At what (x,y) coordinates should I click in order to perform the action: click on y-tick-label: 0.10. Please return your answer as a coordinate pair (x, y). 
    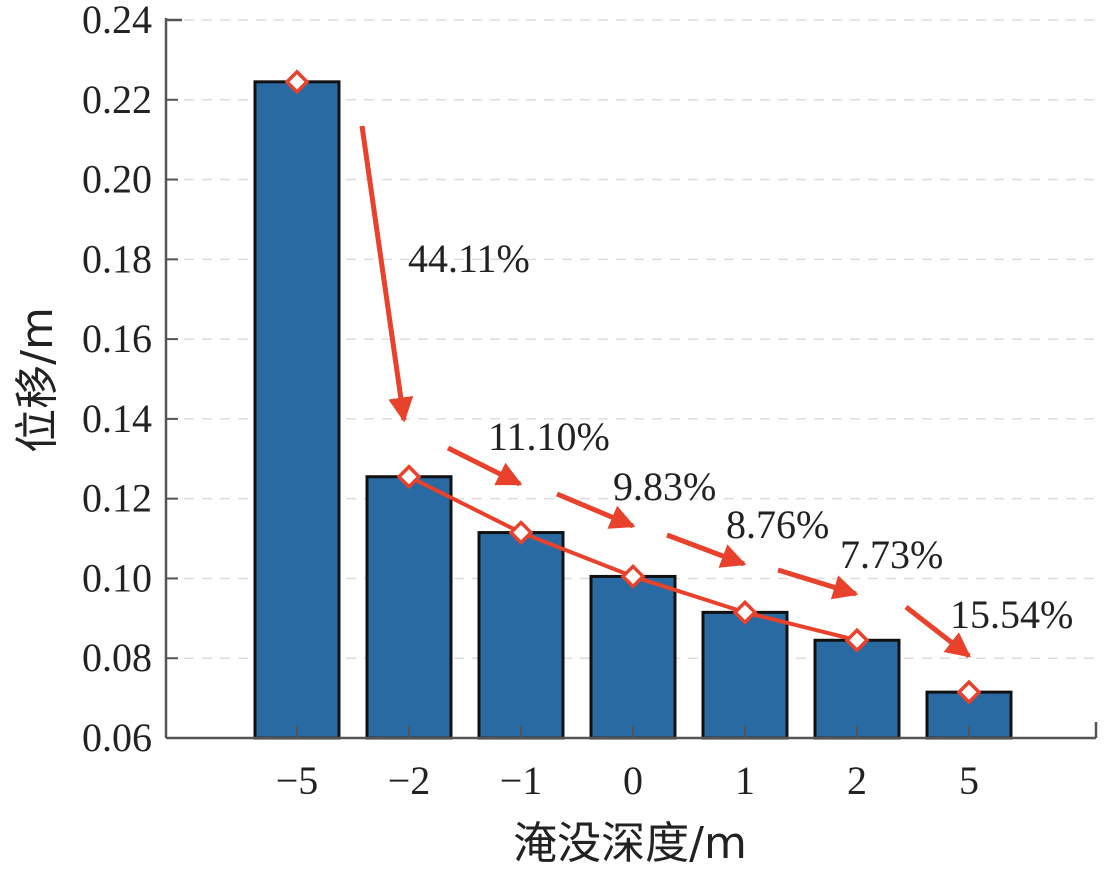
    Looking at the image, I should click on (117, 577).